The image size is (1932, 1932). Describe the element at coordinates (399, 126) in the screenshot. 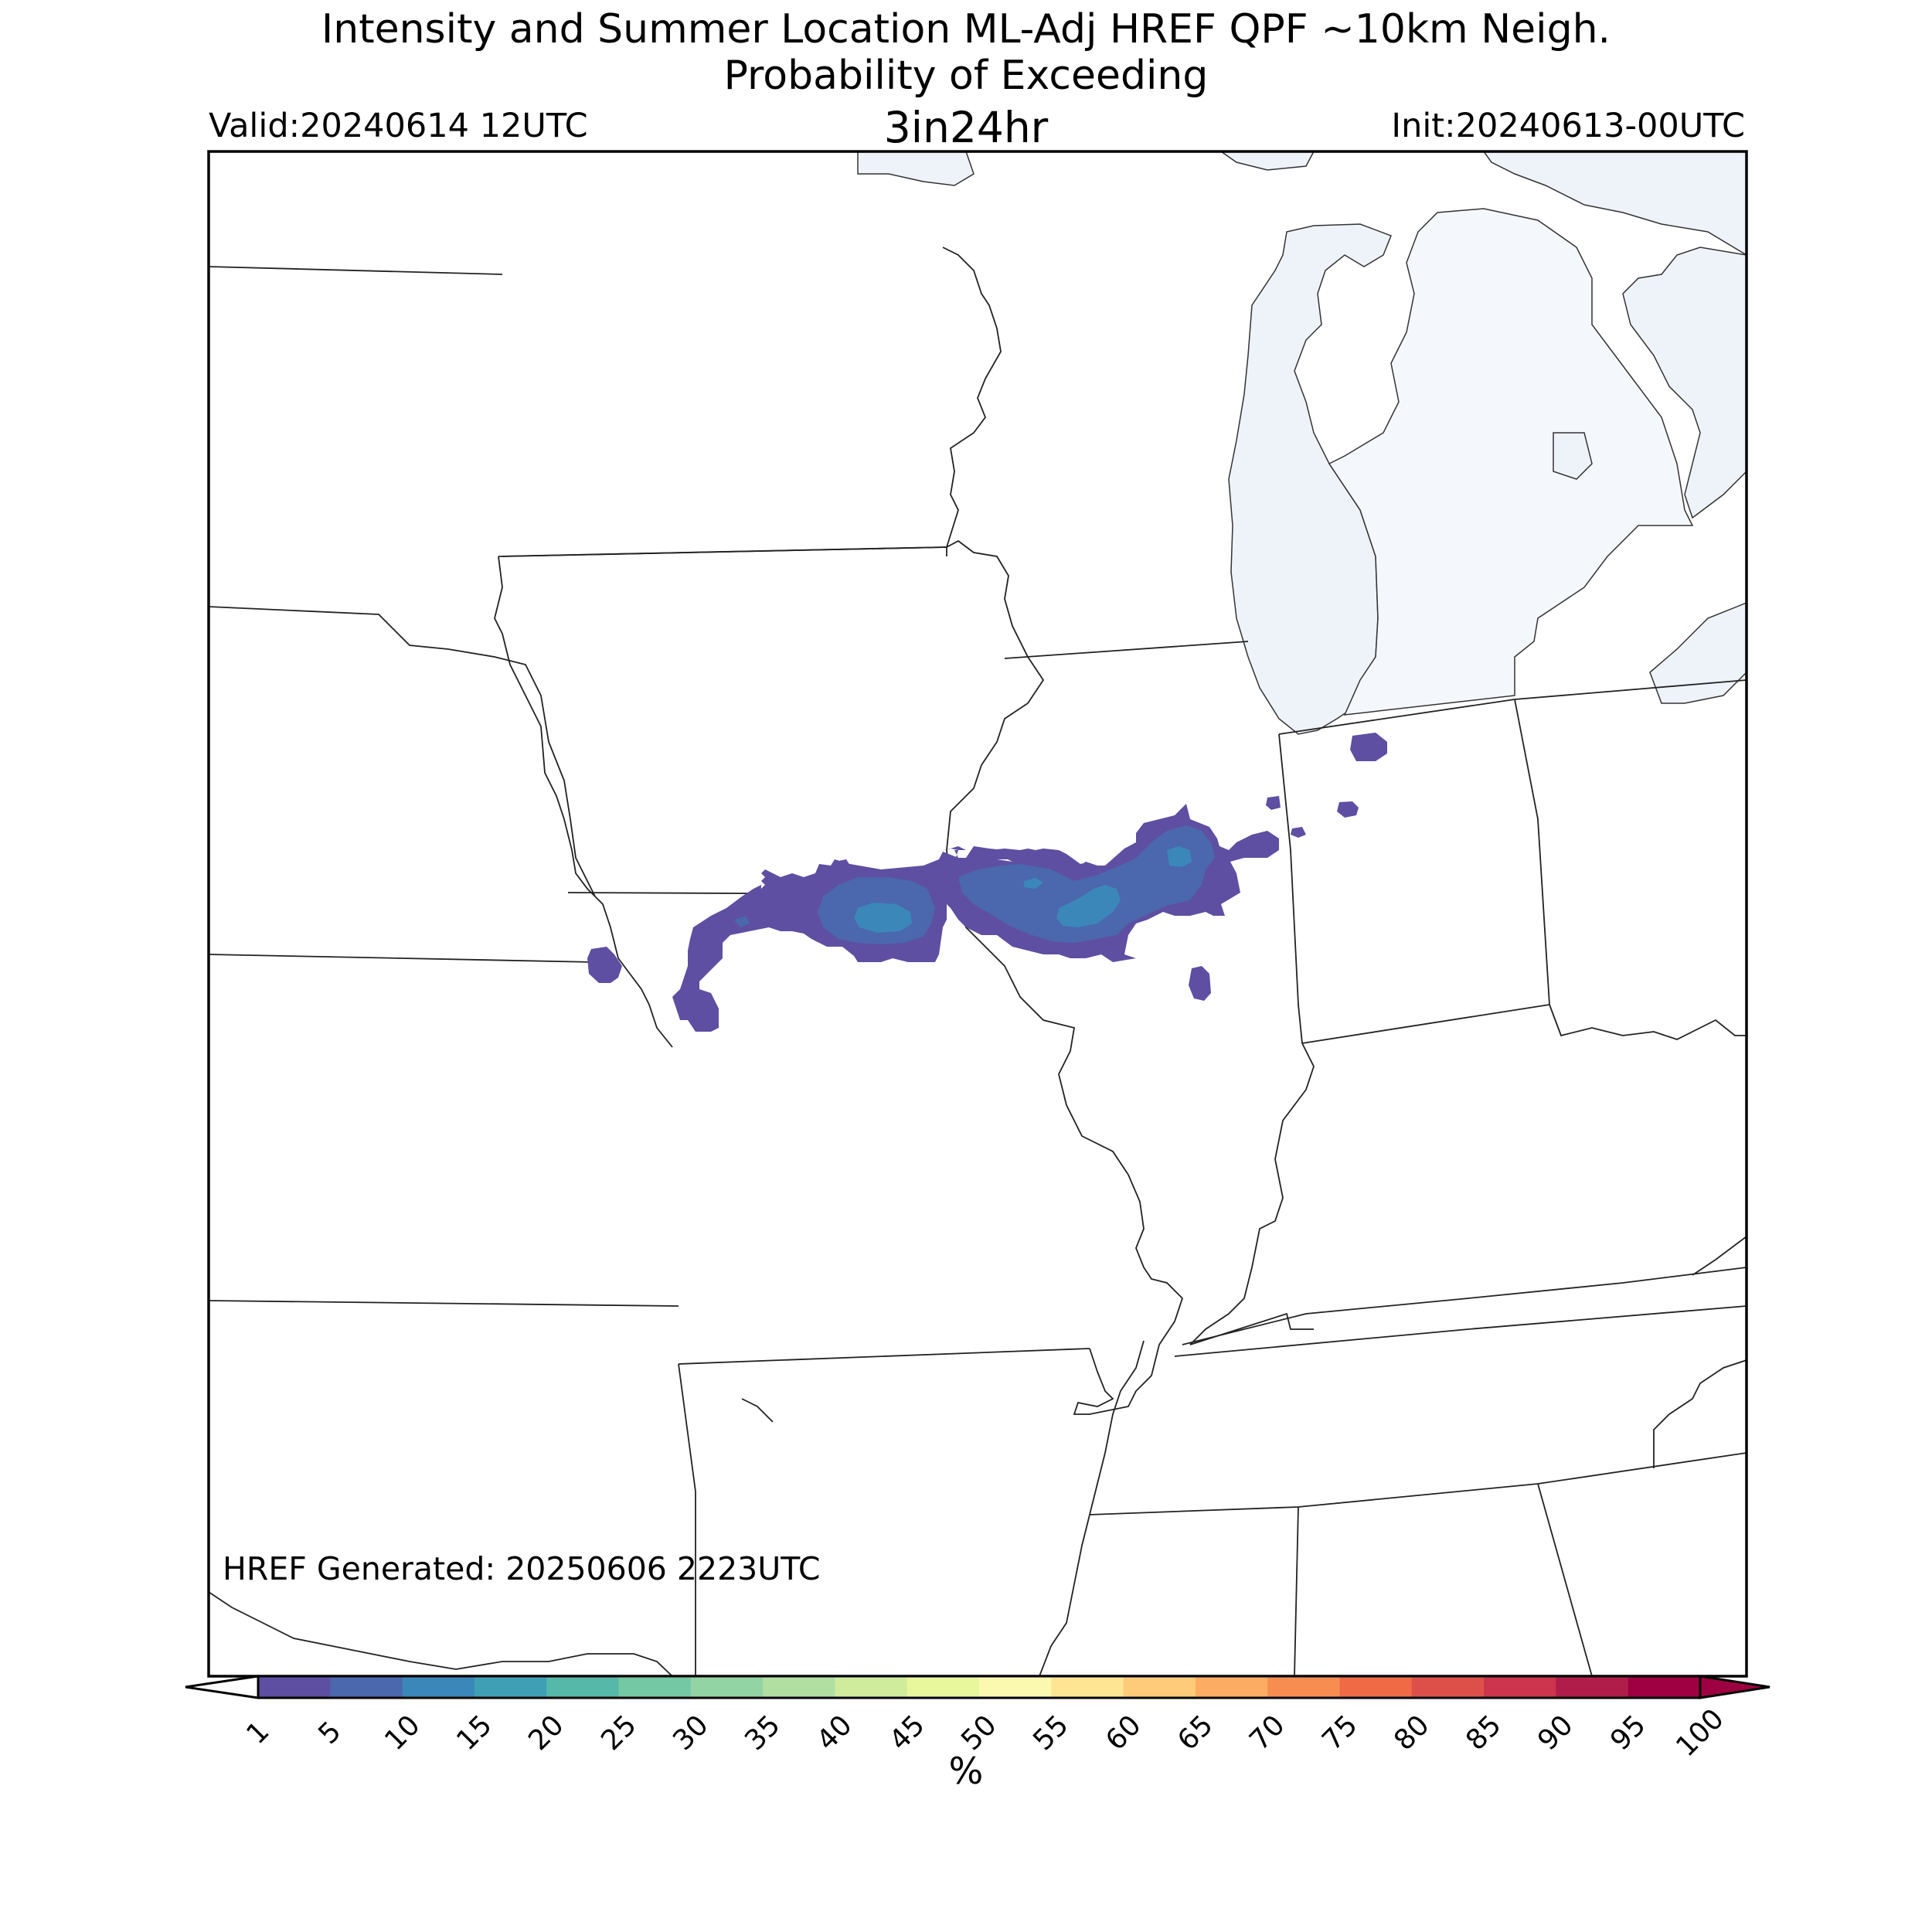

I see `valid-time: Valid:20240614 12UTC` at that location.